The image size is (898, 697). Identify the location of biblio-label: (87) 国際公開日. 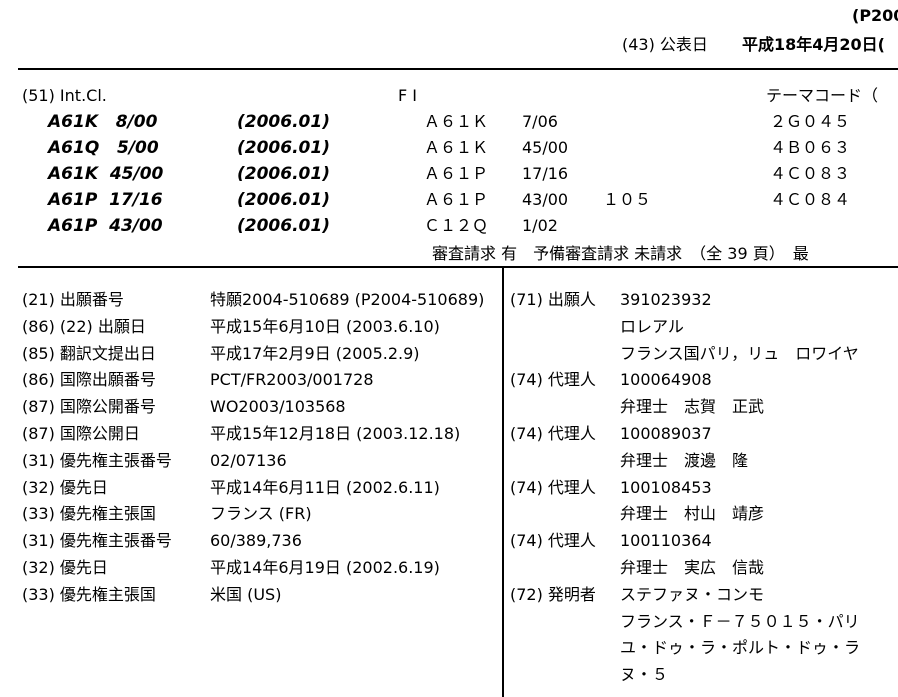
(81, 434).